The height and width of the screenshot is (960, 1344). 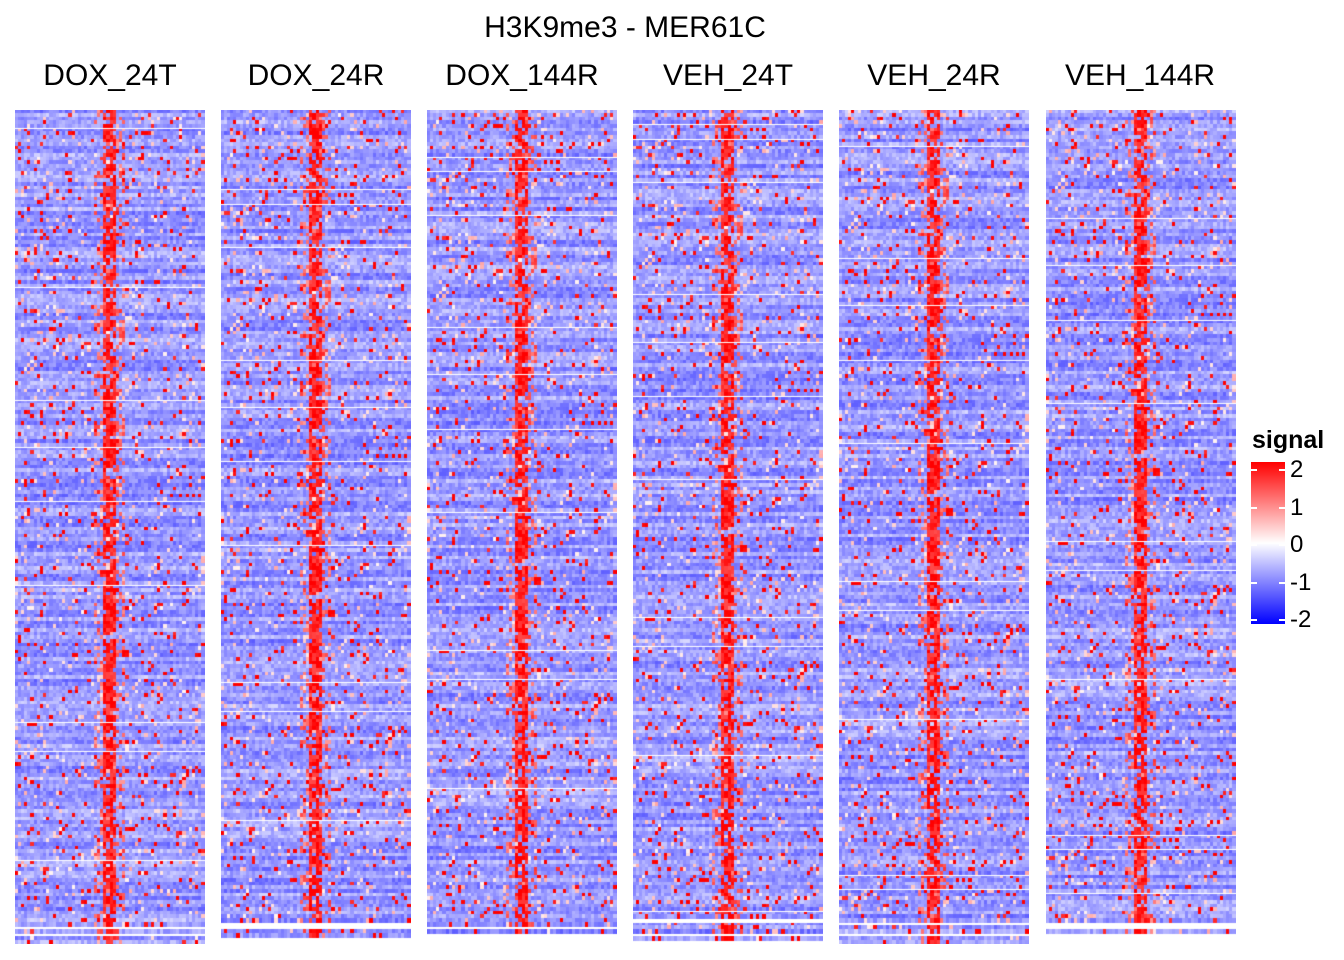 I want to click on panel-label-dox-24r: DOX_24R, so click(x=316, y=75).